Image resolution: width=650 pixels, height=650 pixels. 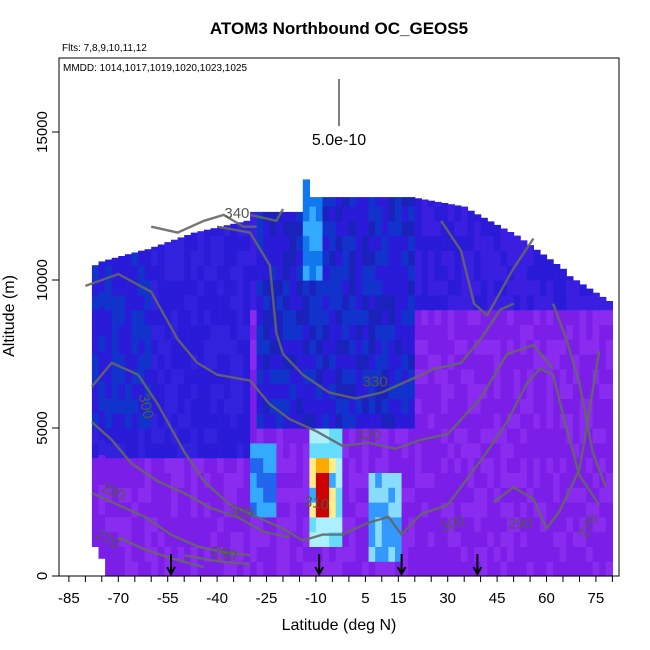 What do you see at coordinates (497, 598) in the screenshot?
I see `x-tick-label: 45` at bounding box center [497, 598].